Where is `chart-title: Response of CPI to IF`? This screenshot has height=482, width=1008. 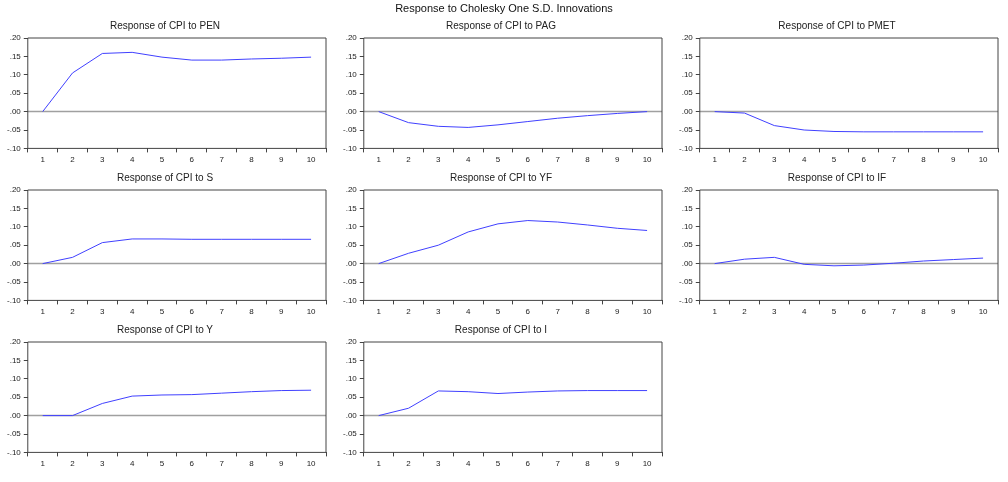 chart-title: Response of CPI to IF is located at coordinates (837, 177).